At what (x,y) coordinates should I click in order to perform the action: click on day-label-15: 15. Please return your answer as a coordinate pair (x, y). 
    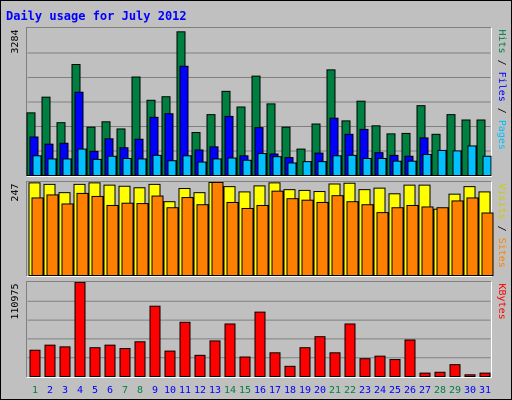
    Looking at the image, I should click on (245, 390).